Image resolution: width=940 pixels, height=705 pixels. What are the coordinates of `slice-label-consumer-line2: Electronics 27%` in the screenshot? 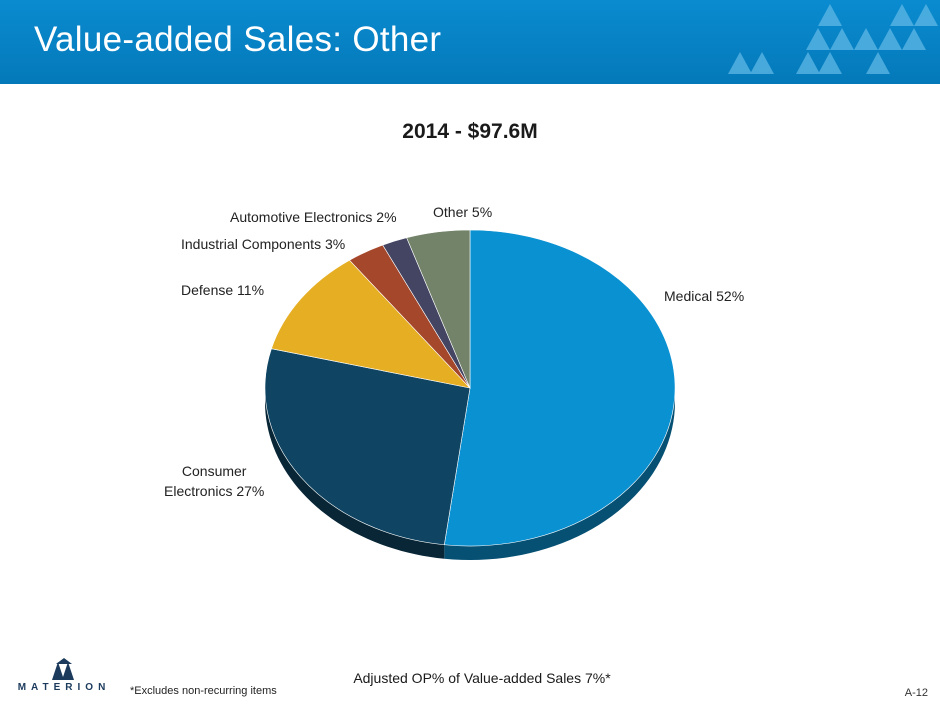 It's located at (214, 491).